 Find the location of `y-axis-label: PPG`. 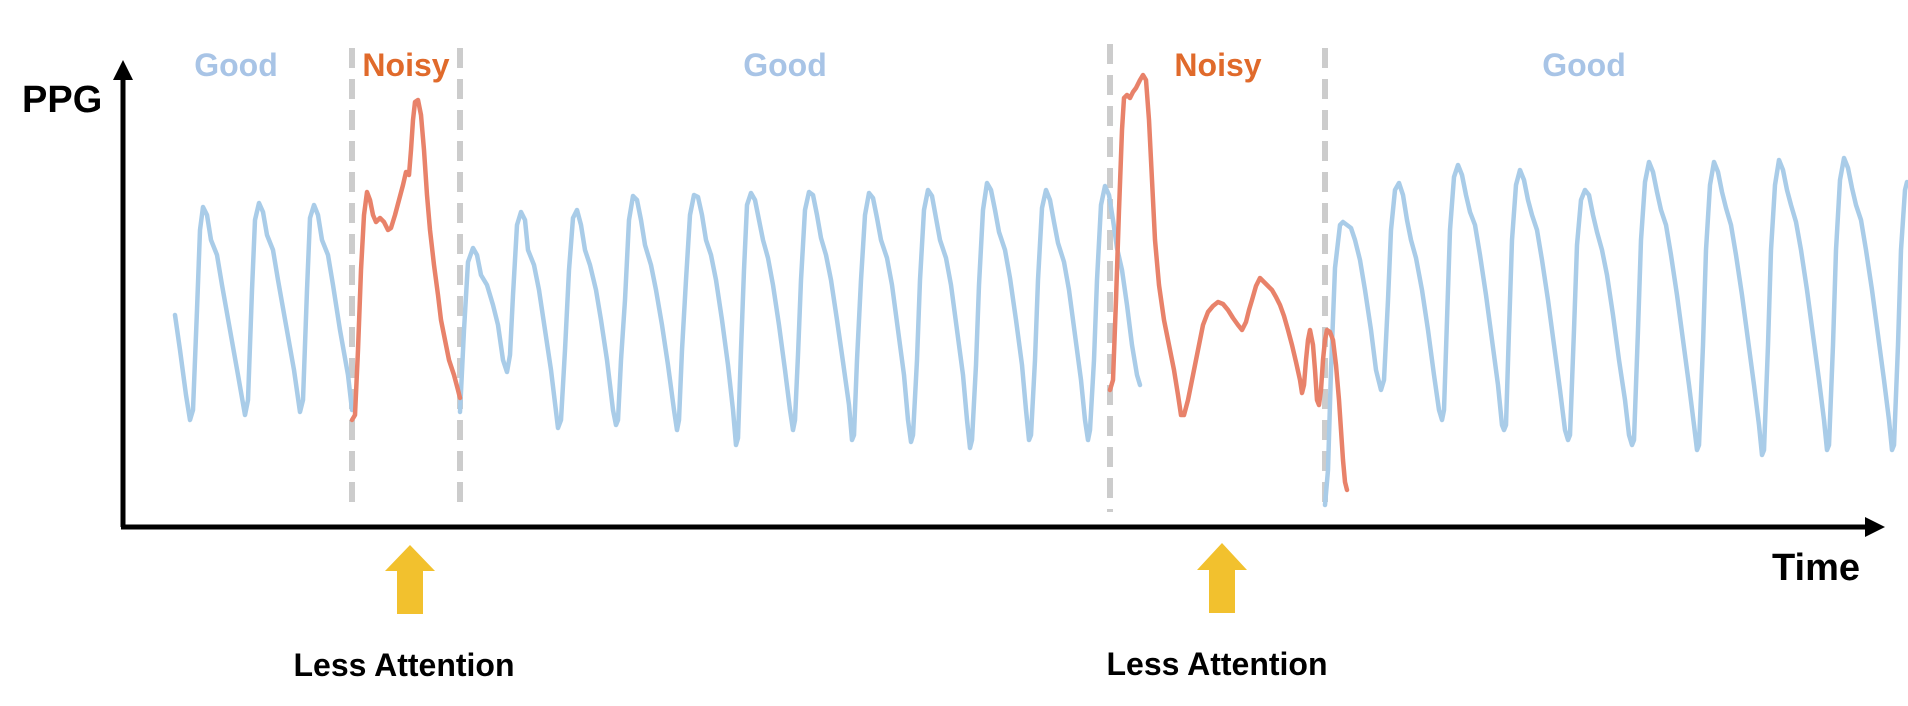

y-axis-label: PPG is located at coordinates (62, 100).